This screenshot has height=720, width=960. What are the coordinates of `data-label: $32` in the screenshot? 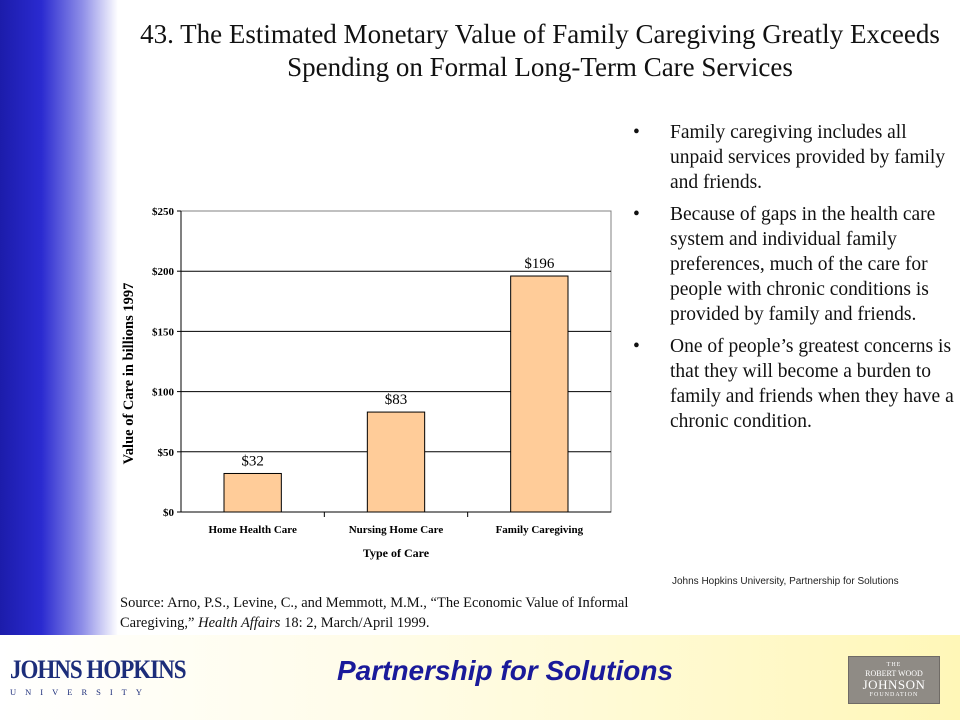 It's located at (252, 461).